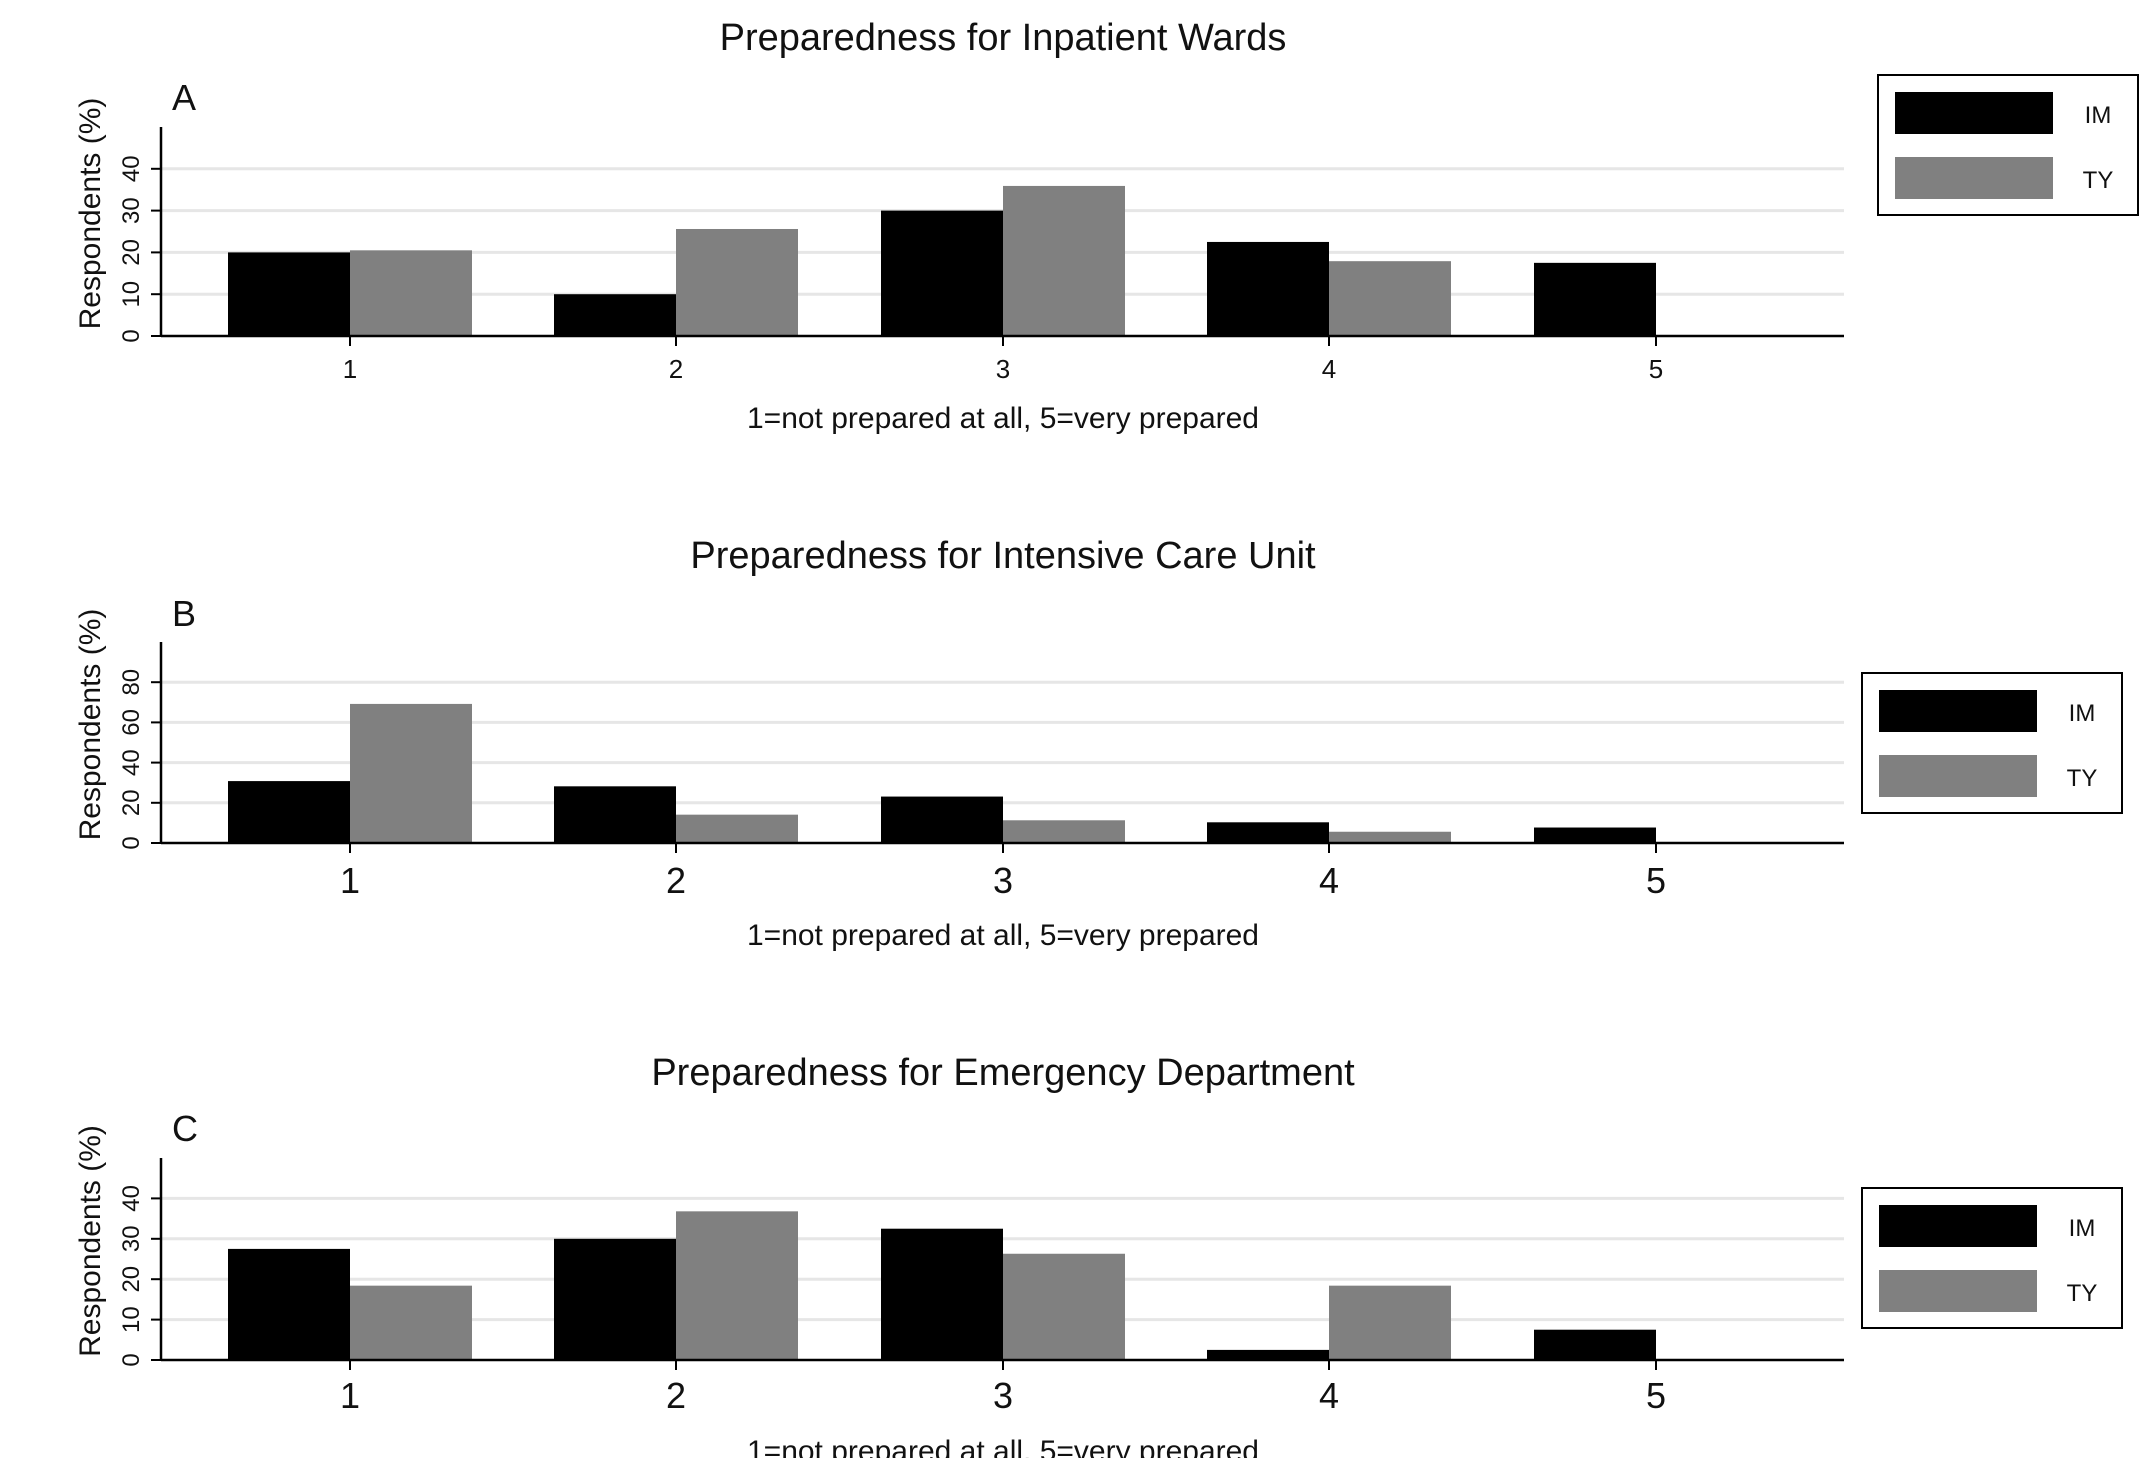 The width and height of the screenshot is (2150, 1458). What do you see at coordinates (131, 722) in the screenshot?
I see `y-tick-label: 60` at bounding box center [131, 722].